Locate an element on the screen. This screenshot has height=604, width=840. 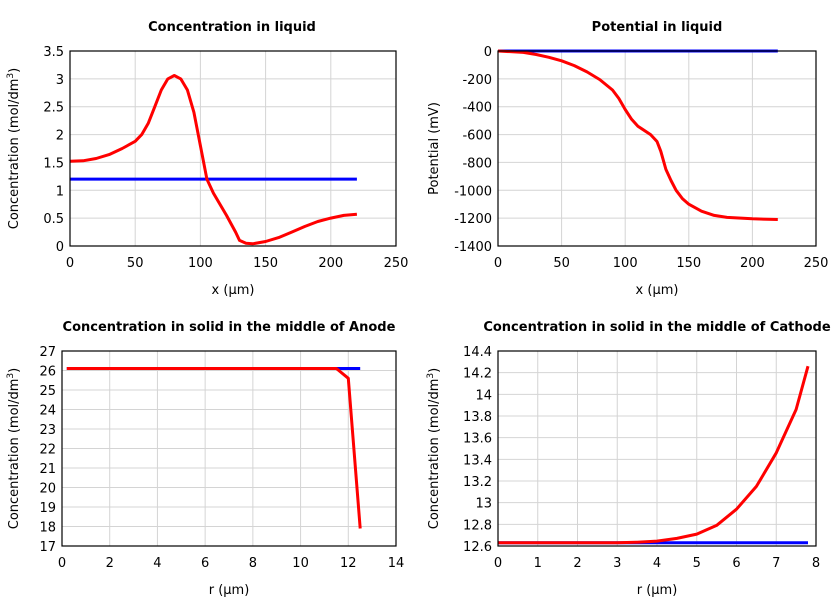
y-tick-label: 17 is located at coordinates (47, 547).